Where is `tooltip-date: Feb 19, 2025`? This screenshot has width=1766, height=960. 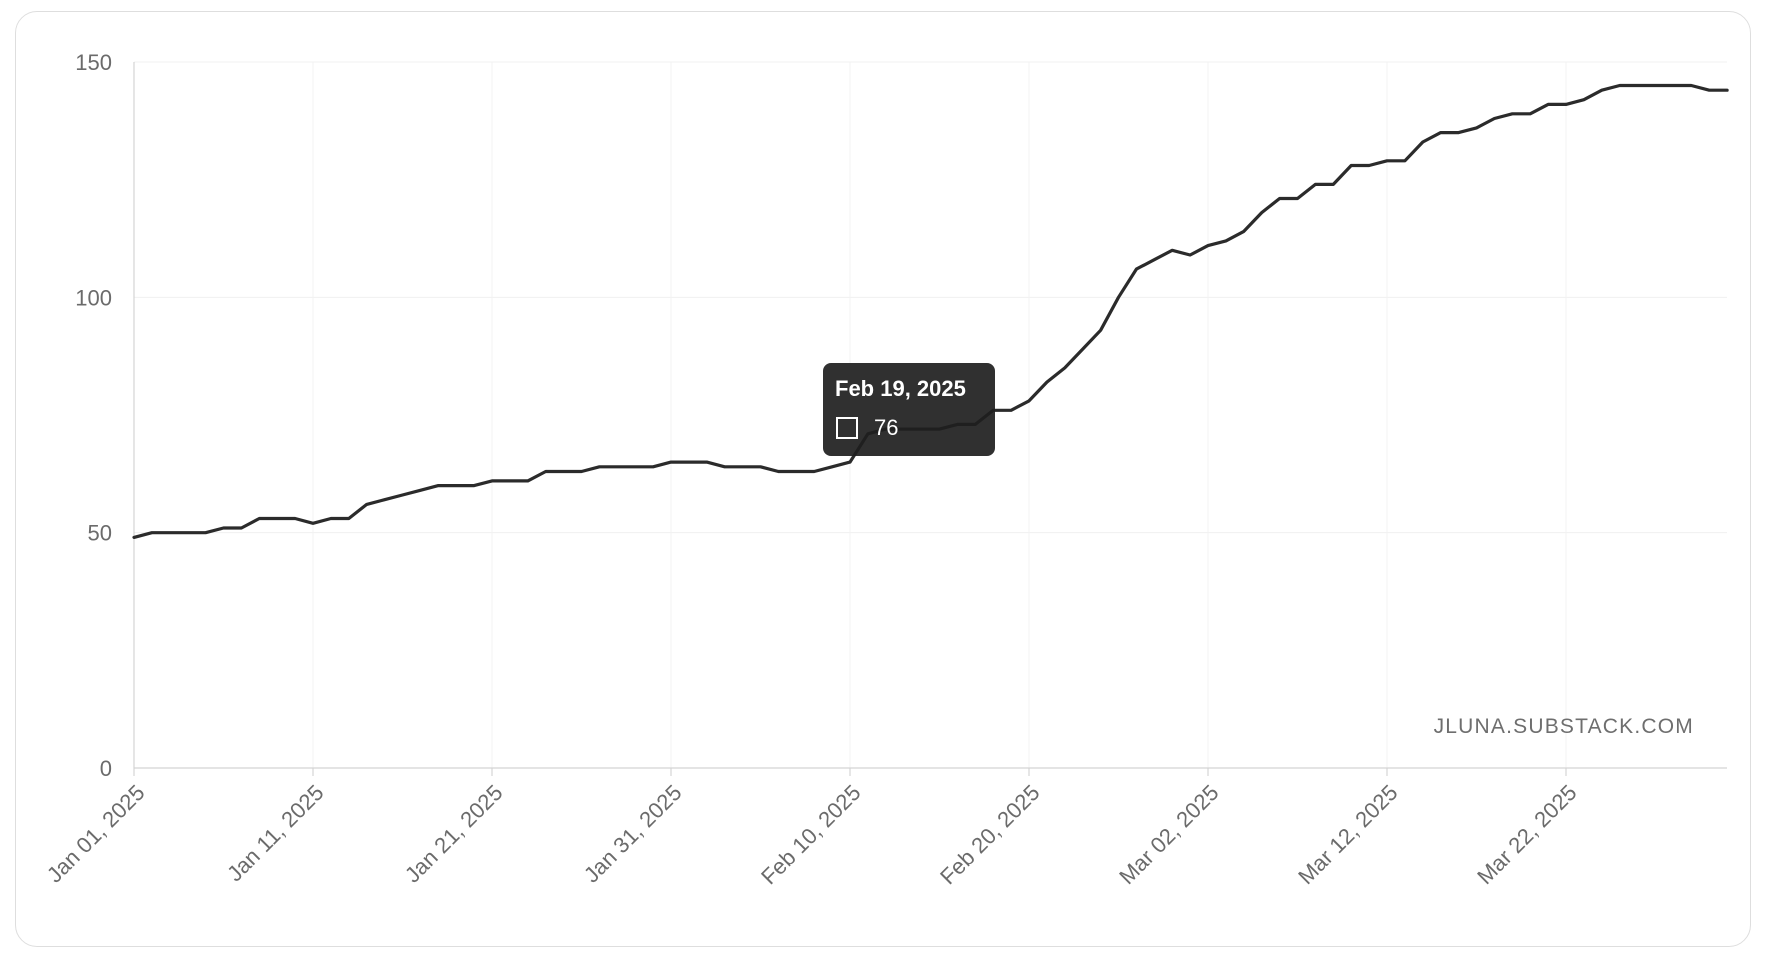
tooltip-date: Feb 19, 2025 is located at coordinates (900, 388).